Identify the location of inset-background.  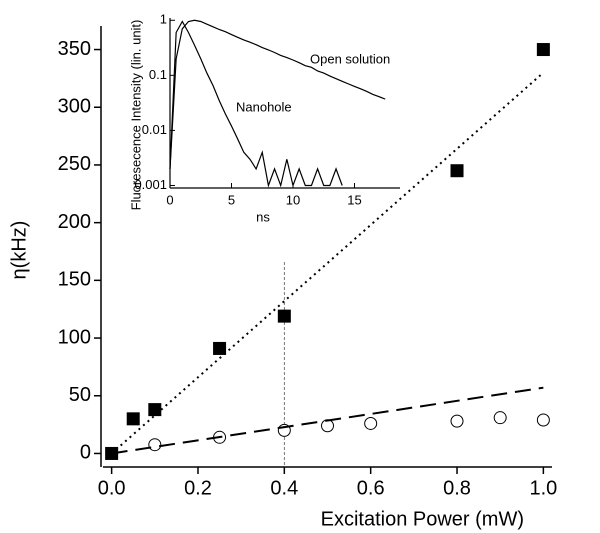
(285, 103).